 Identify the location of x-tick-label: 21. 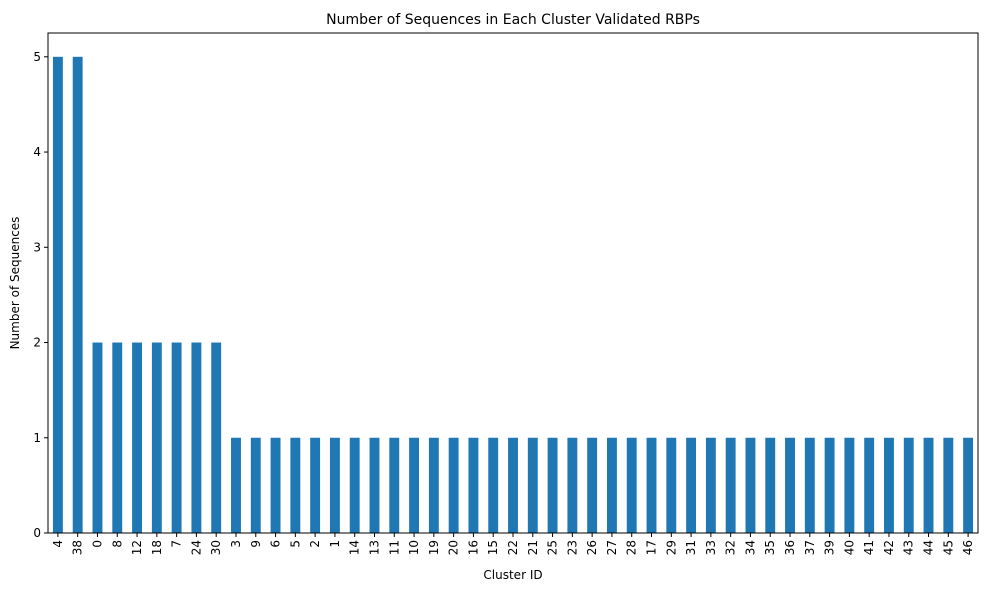
(533, 547).